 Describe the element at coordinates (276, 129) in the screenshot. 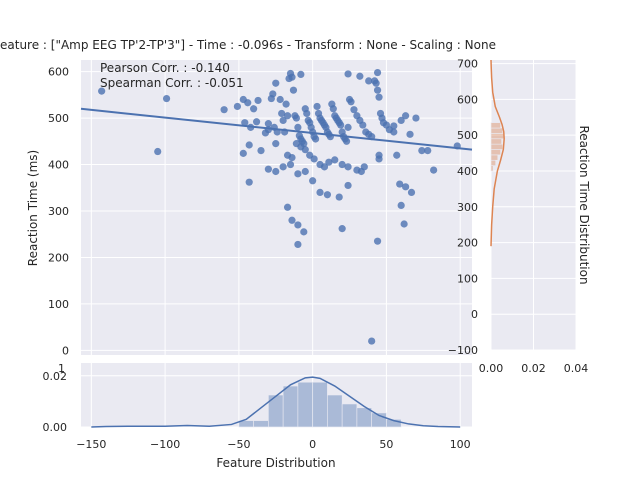

I see `regression-line` at that location.